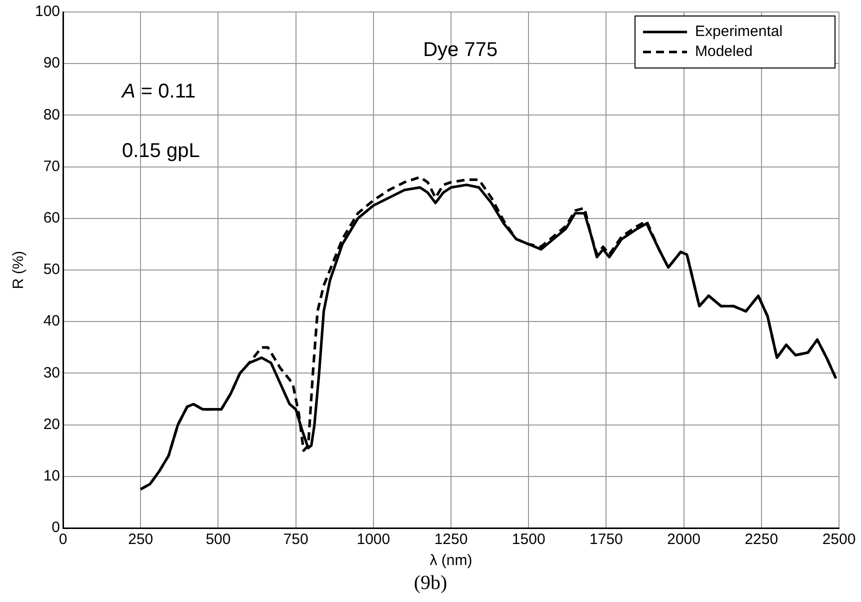 Image resolution: width=861 pixels, height=602 pixels. What do you see at coordinates (56, 527) in the screenshot?
I see `y-tick-label: 0` at bounding box center [56, 527].